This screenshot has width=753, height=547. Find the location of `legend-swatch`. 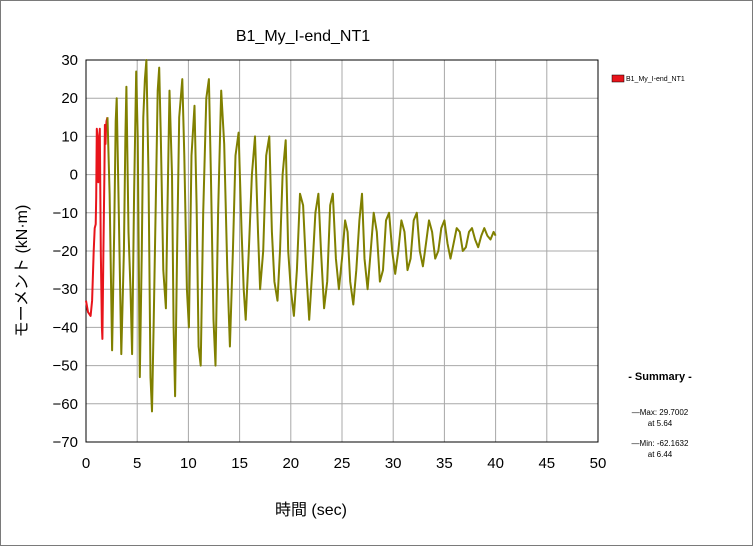

legend-swatch is located at coordinates (618, 78).